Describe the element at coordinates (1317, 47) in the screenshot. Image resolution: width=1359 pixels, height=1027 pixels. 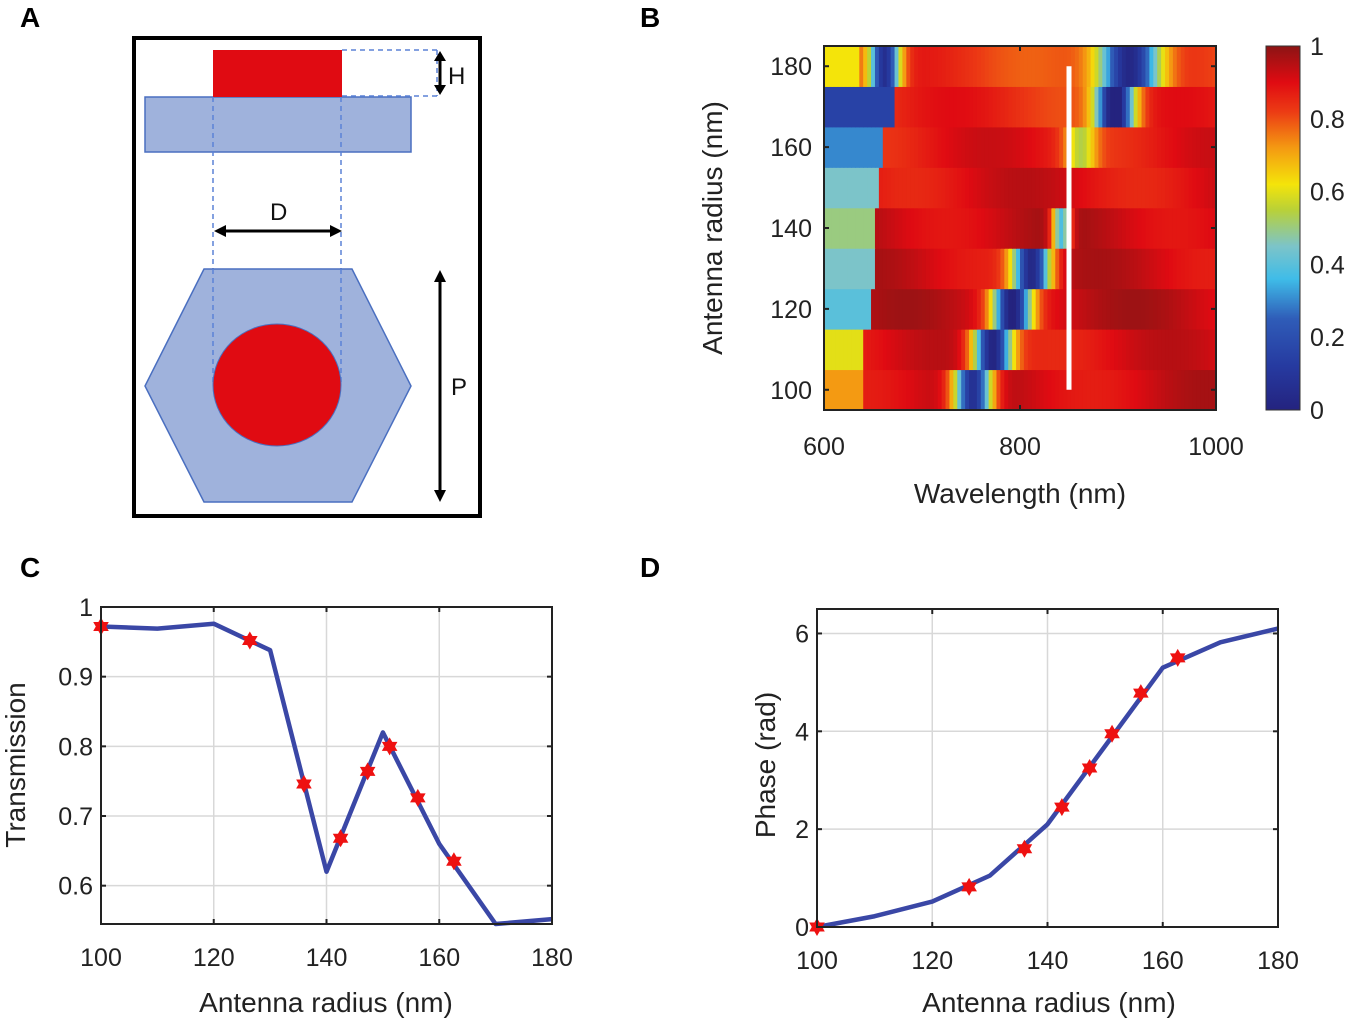
I see `colorbar-tick-label: 1` at that location.